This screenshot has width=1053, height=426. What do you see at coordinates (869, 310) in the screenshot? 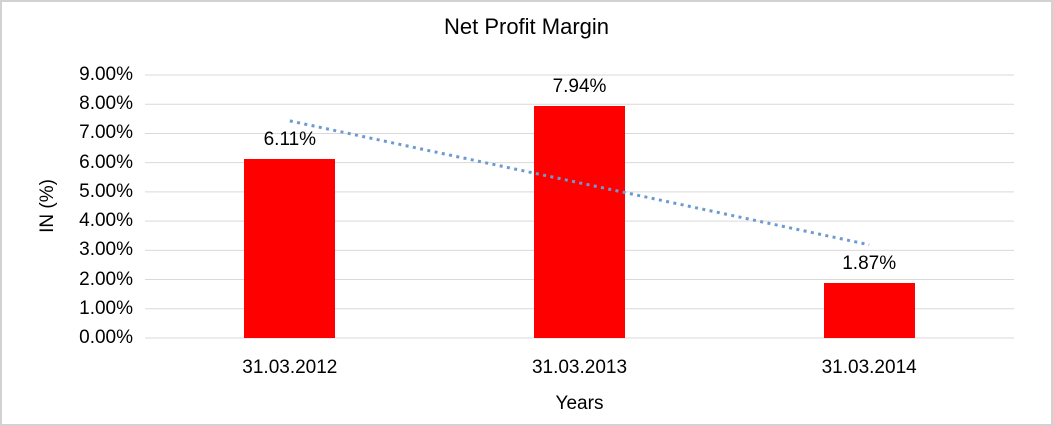
I see `bar-31.03.2014` at bounding box center [869, 310].